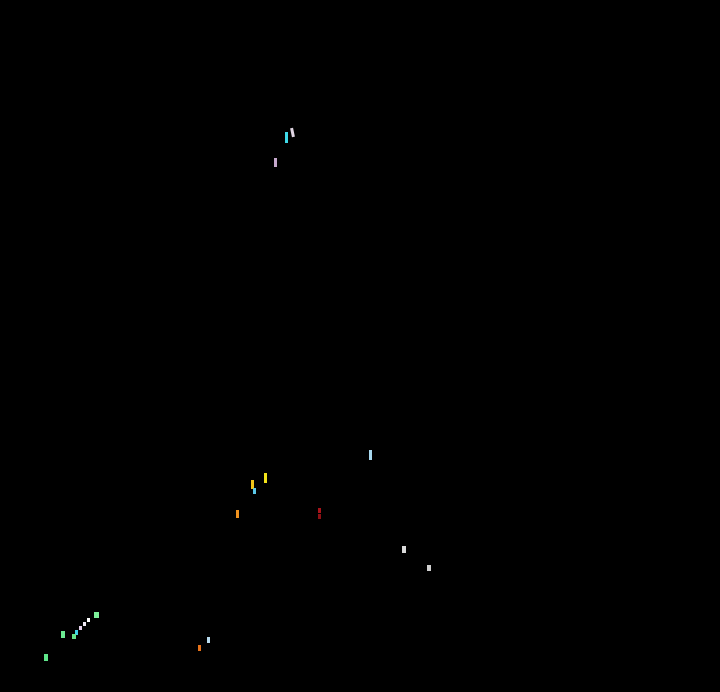  I want to click on mark-green-left-mid, so click(74, 636).